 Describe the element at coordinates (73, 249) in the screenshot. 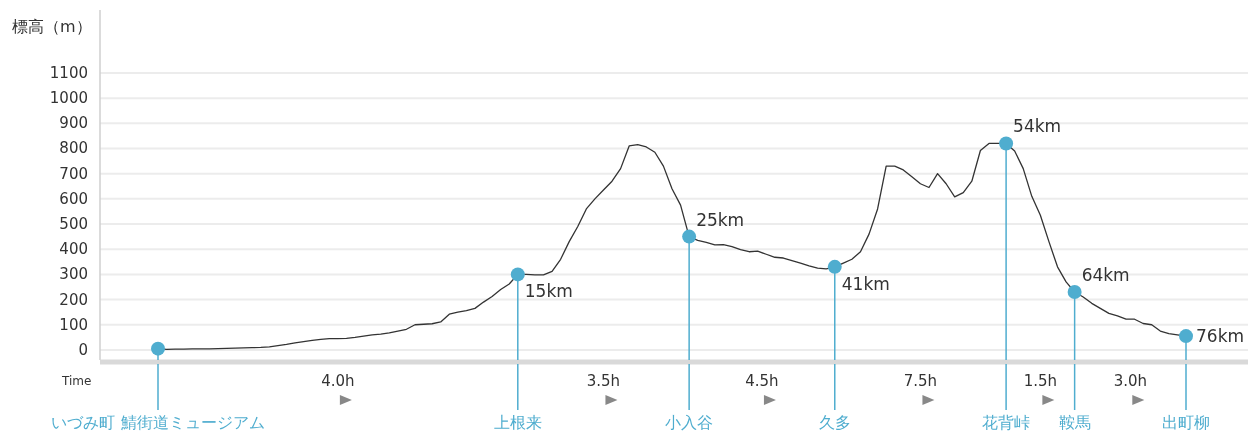

I see `y-tick-label: 400` at that location.